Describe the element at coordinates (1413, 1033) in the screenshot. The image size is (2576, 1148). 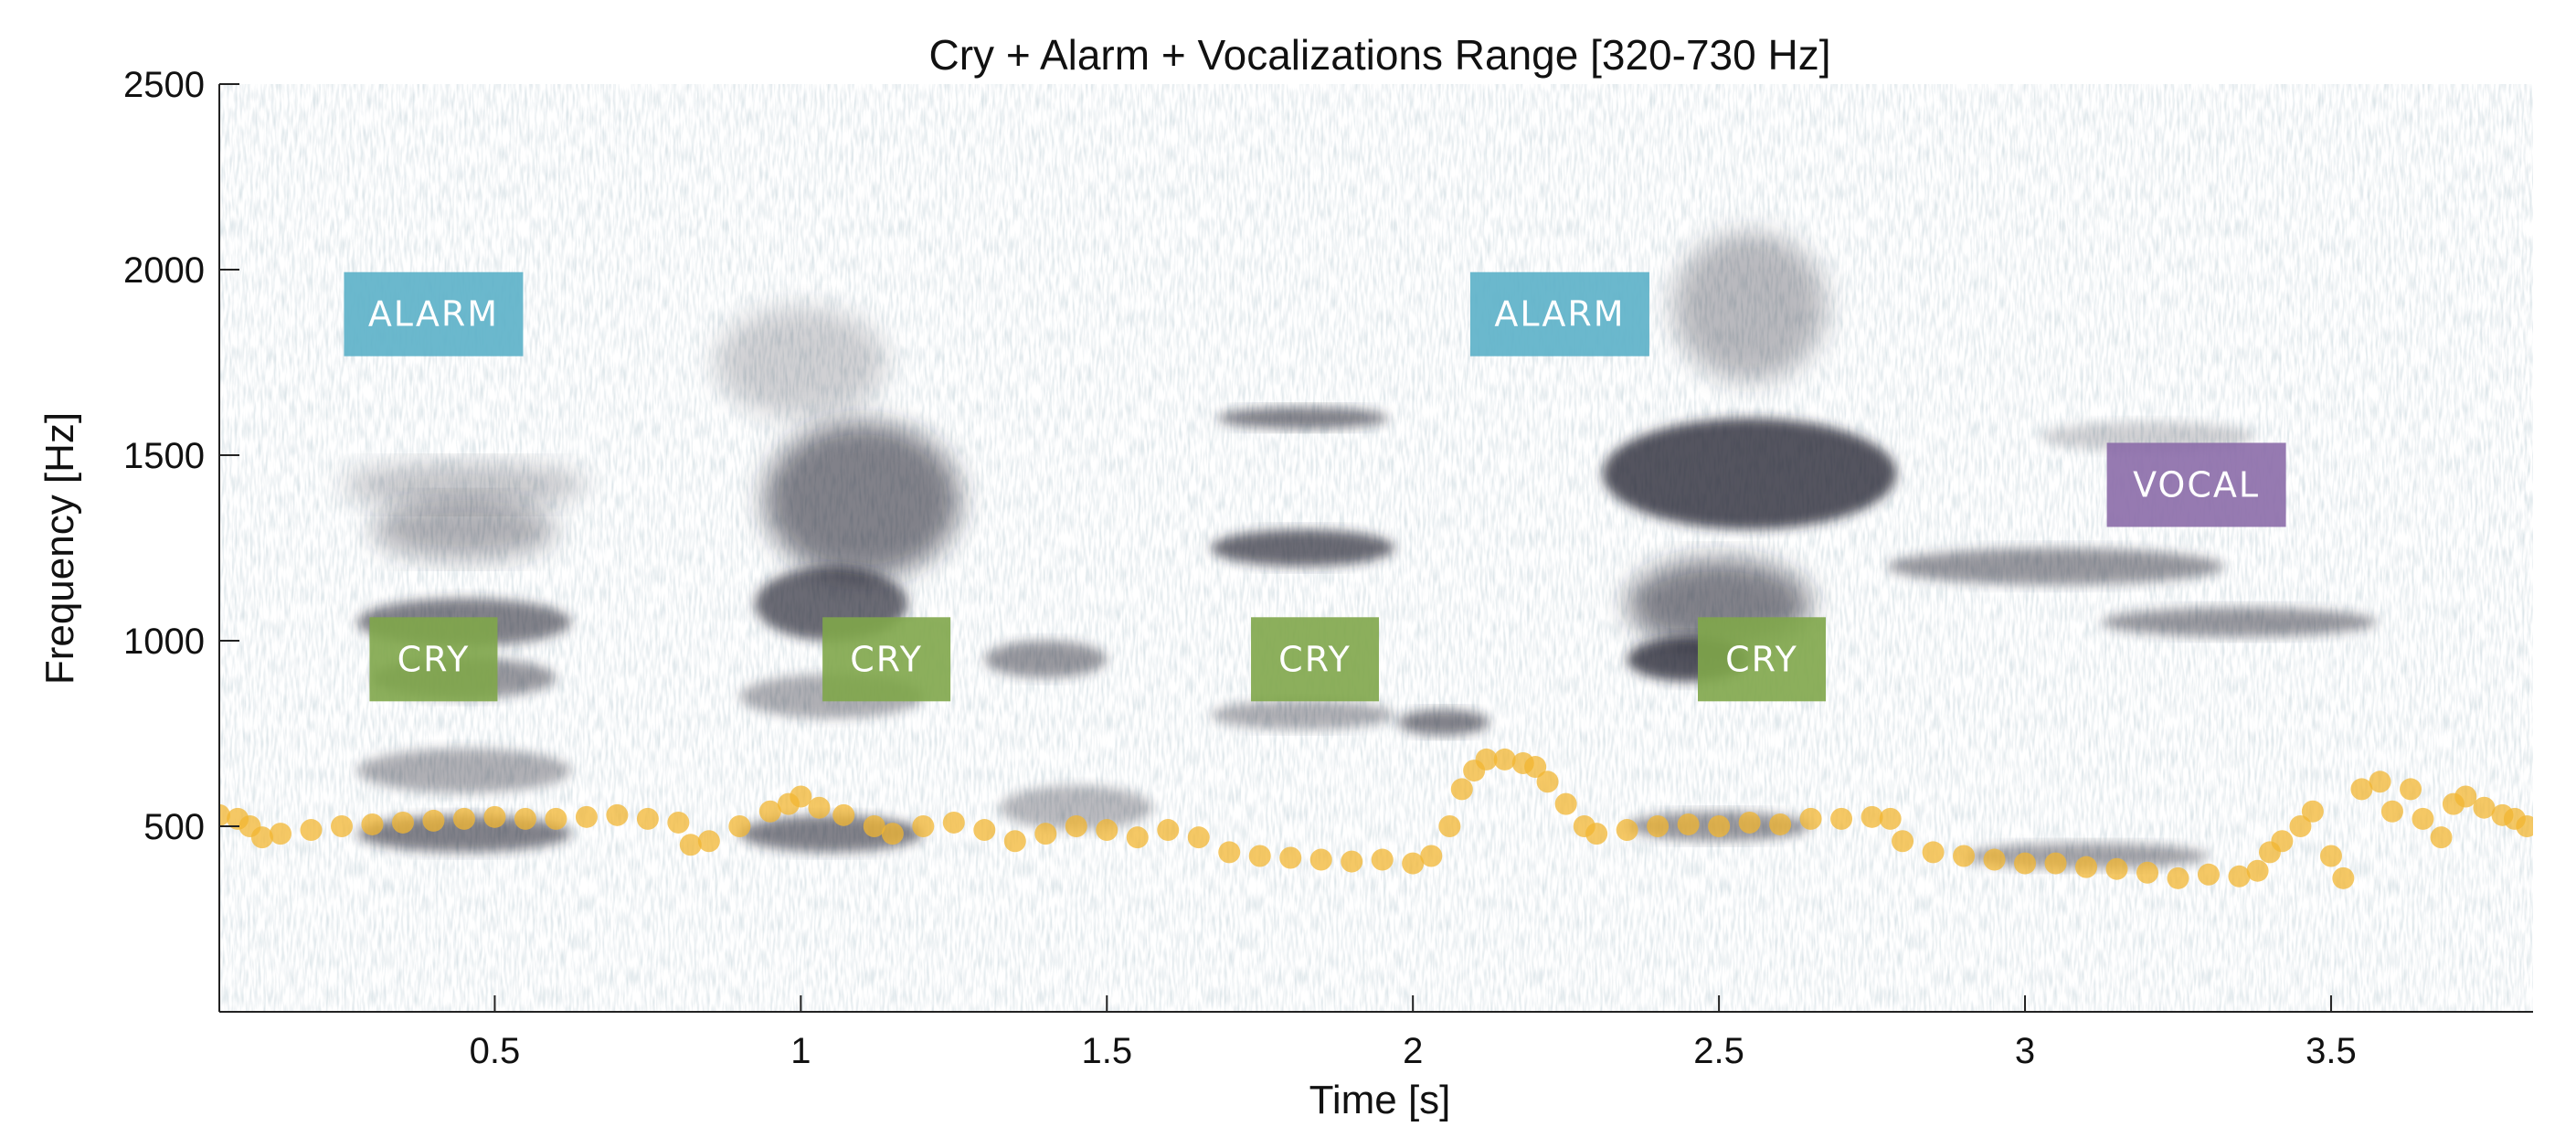
I see `x-axis-ticks: 0.5 1 1.5 2 2.5 3 3.5` at that location.